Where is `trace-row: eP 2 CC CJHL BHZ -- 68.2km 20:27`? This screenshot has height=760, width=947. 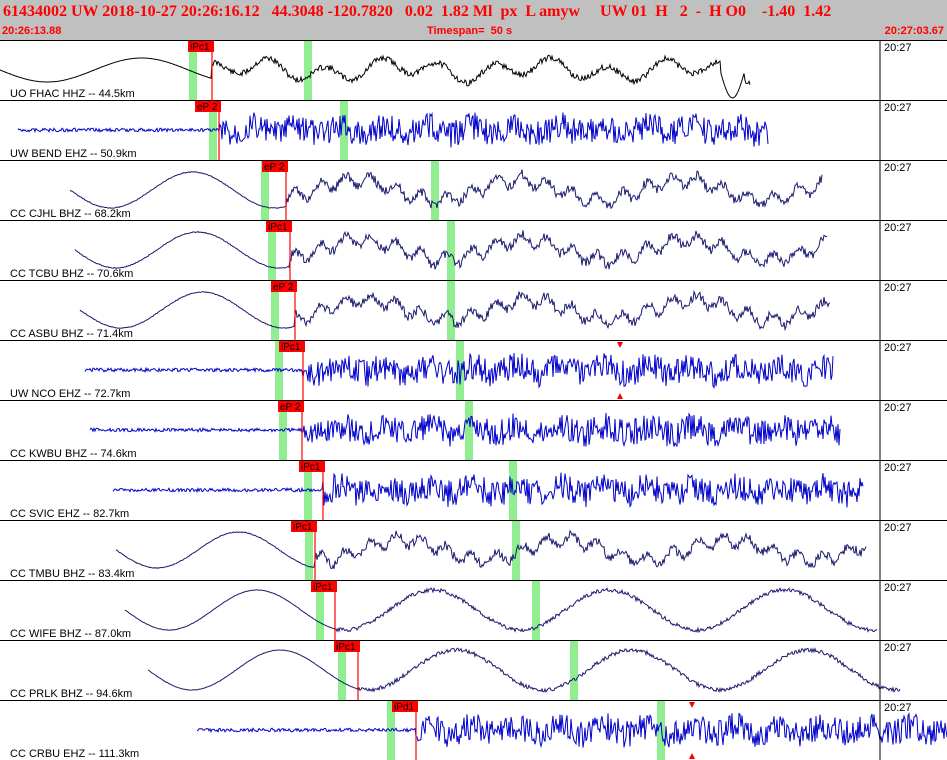
trace-row: eP 2 CC CJHL BHZ -- 68.2km 20:27 is located at coordinates (473, 190).